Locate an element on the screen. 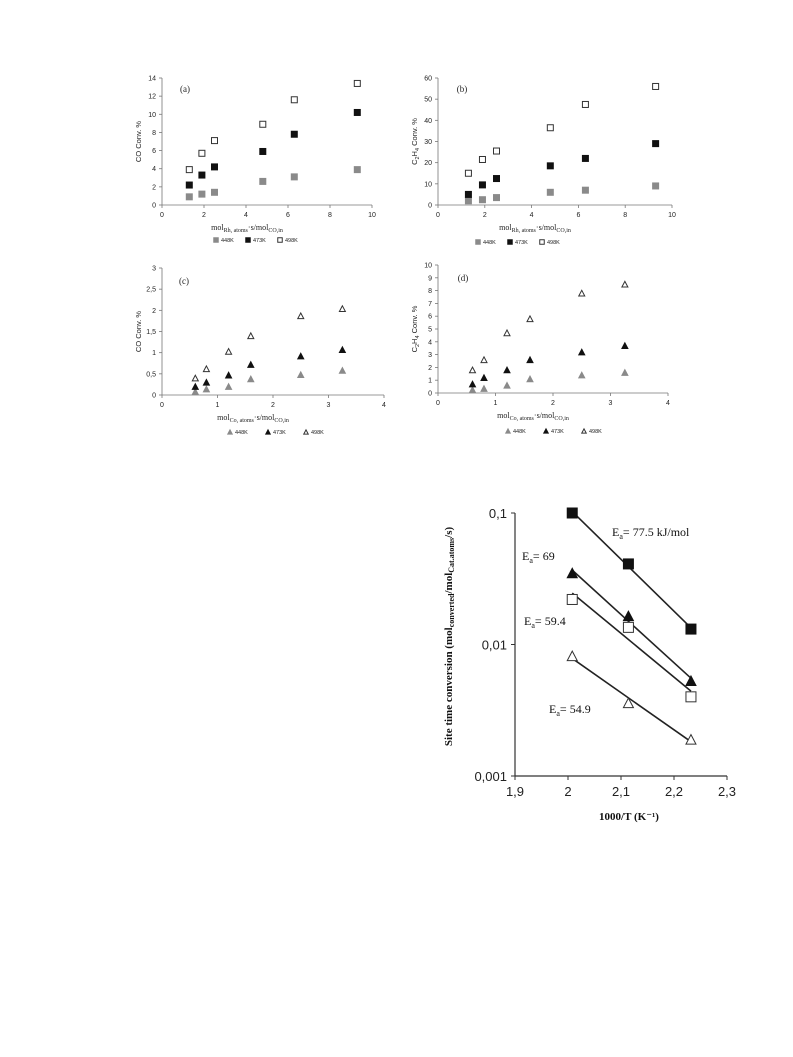 The image size is (793, 1057). panel-label: (a) is located at coordinates (185, 89).